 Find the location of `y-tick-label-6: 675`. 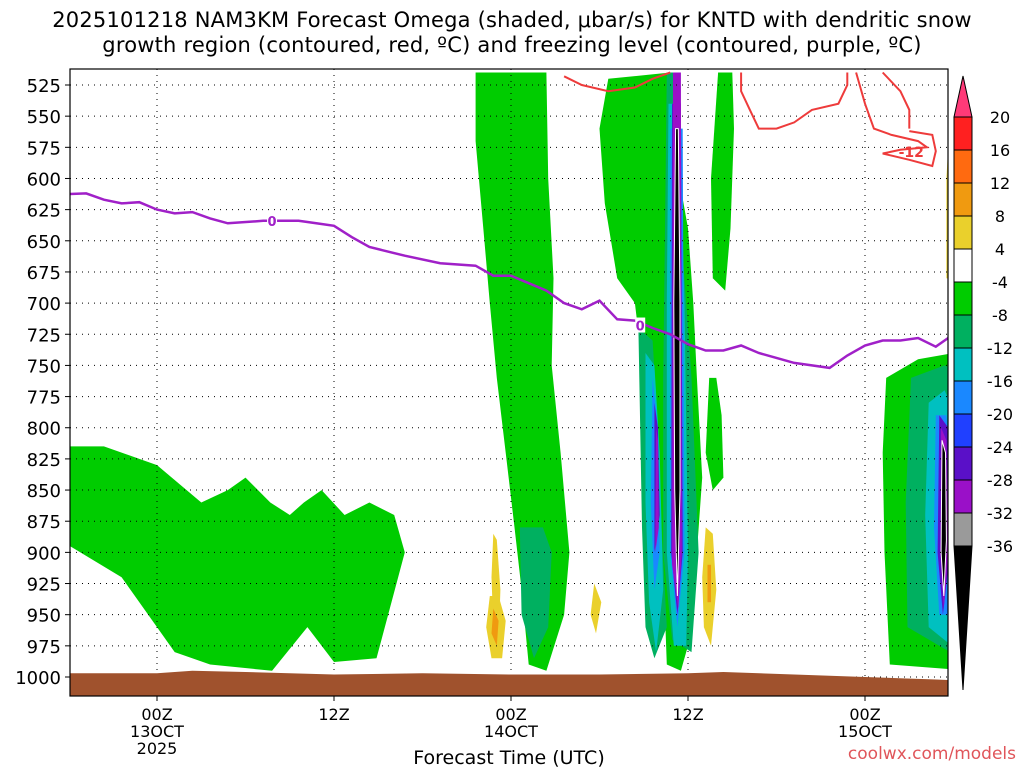

y-tick-label-6: 675 is located at coordinates (44, 273).